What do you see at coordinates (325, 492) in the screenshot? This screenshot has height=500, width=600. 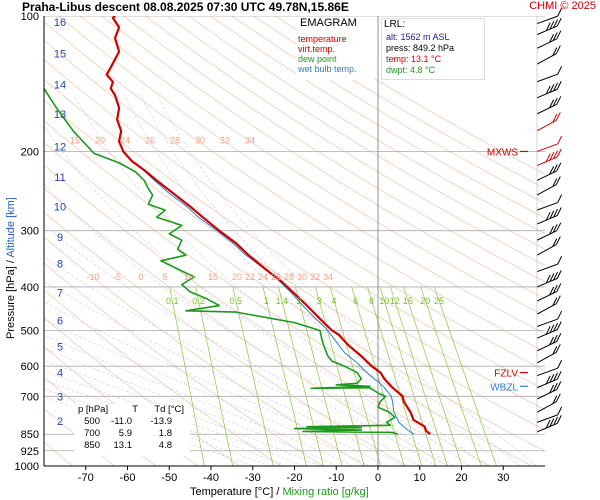 I see `x-axis-label-mixing-ratio: Mixing ratio [g/kg]` at bounding box center [325, 492].